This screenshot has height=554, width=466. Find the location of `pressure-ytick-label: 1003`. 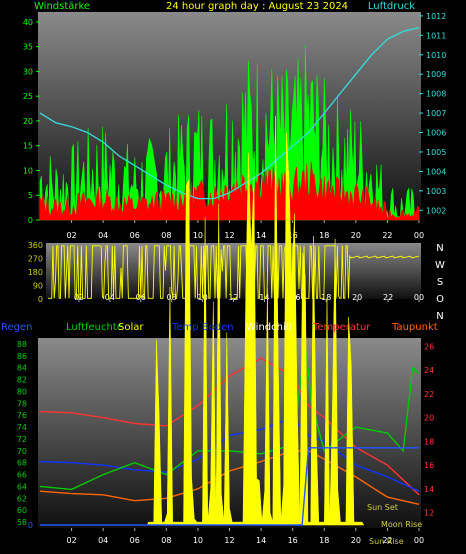

pressure-ytick-label: 1003 is located at coordinates (436, 191).